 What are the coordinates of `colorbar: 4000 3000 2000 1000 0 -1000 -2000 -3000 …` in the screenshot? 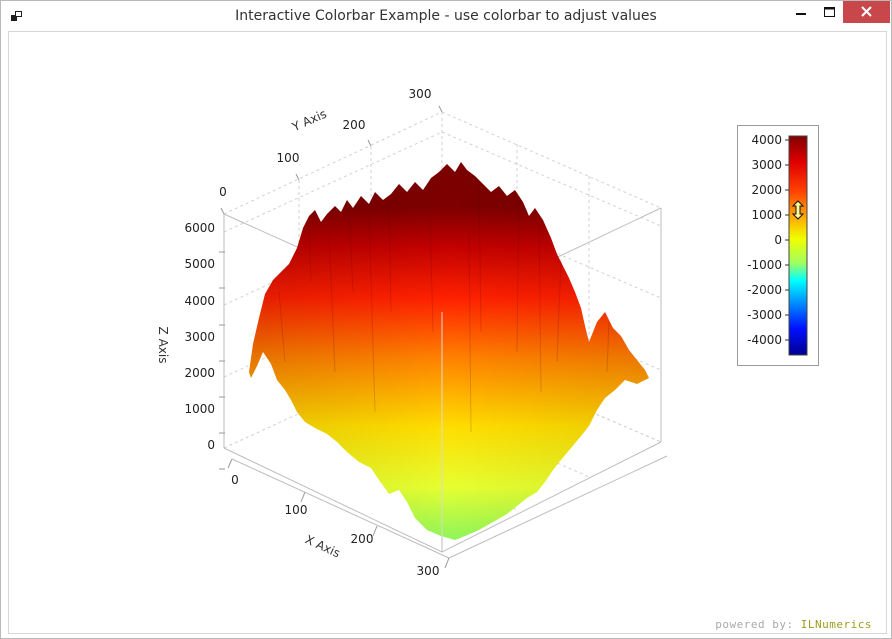 It's located at (778, 245).